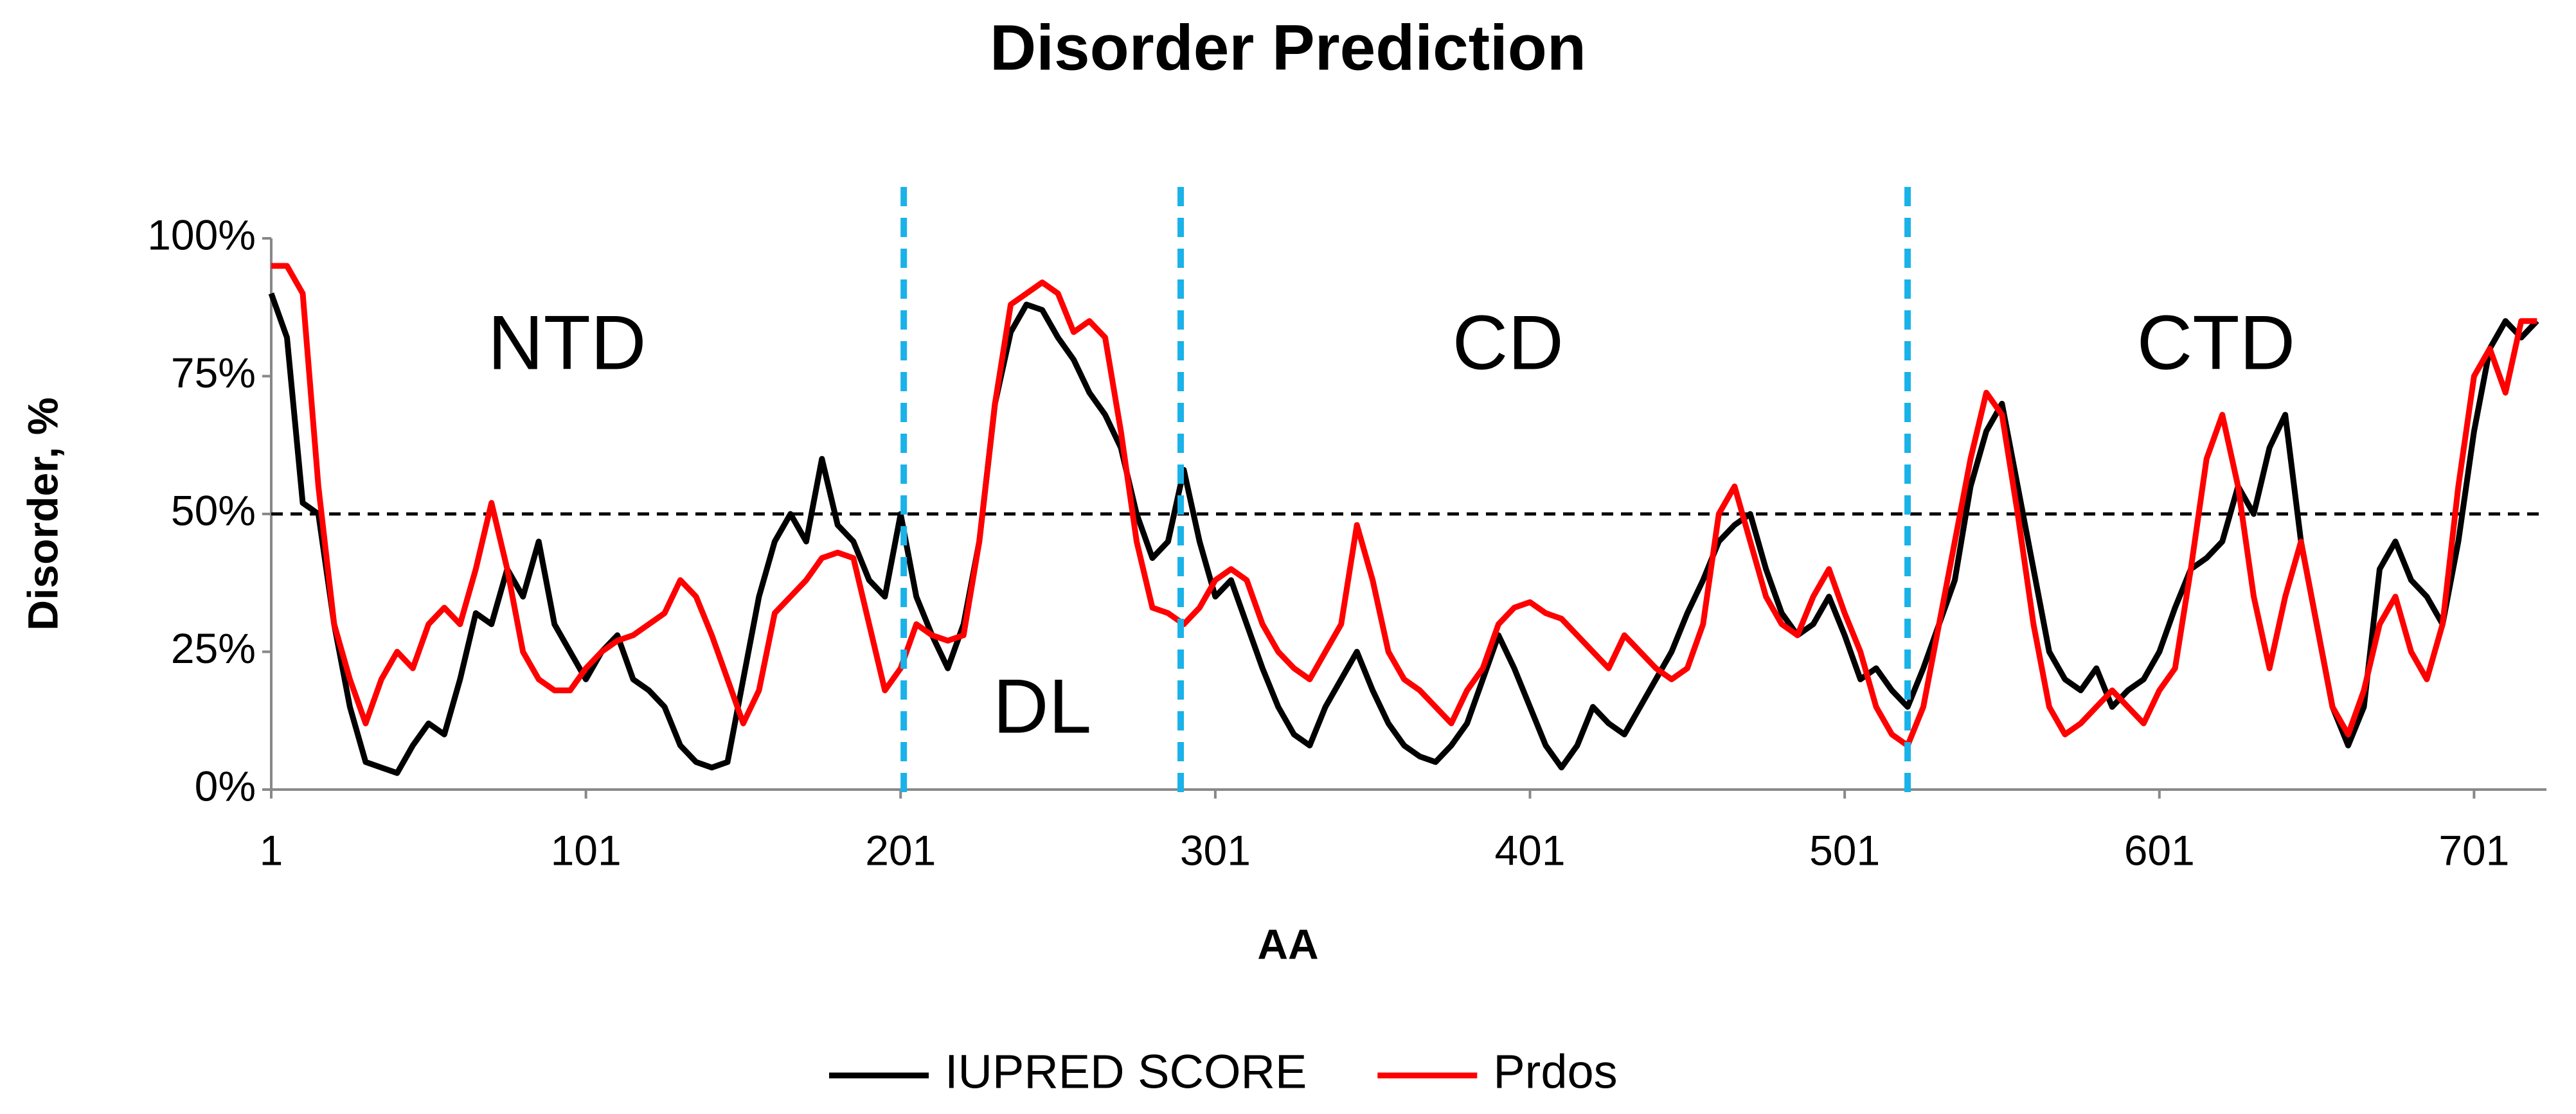 The image size is (2576, 1114). Describe the element at coordinates (1287, 944) in the screenshot. I see `x-axis-label: AA` at that location.